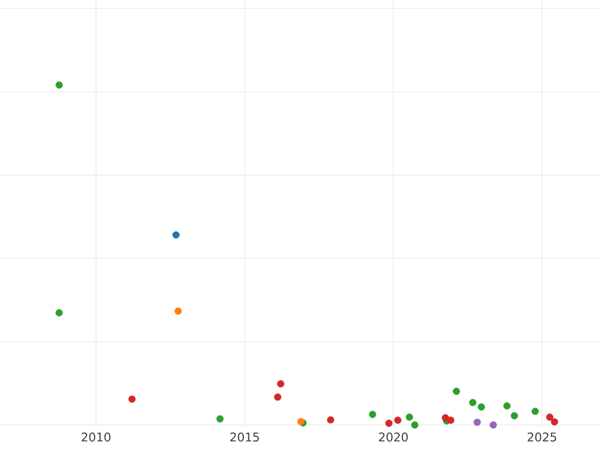 Image resolution: width=600 pixels, height=450 pixels. Describe the element at coordinates (244, 437) in the screenshot. I see `x-tick-label: 2015` at that location.